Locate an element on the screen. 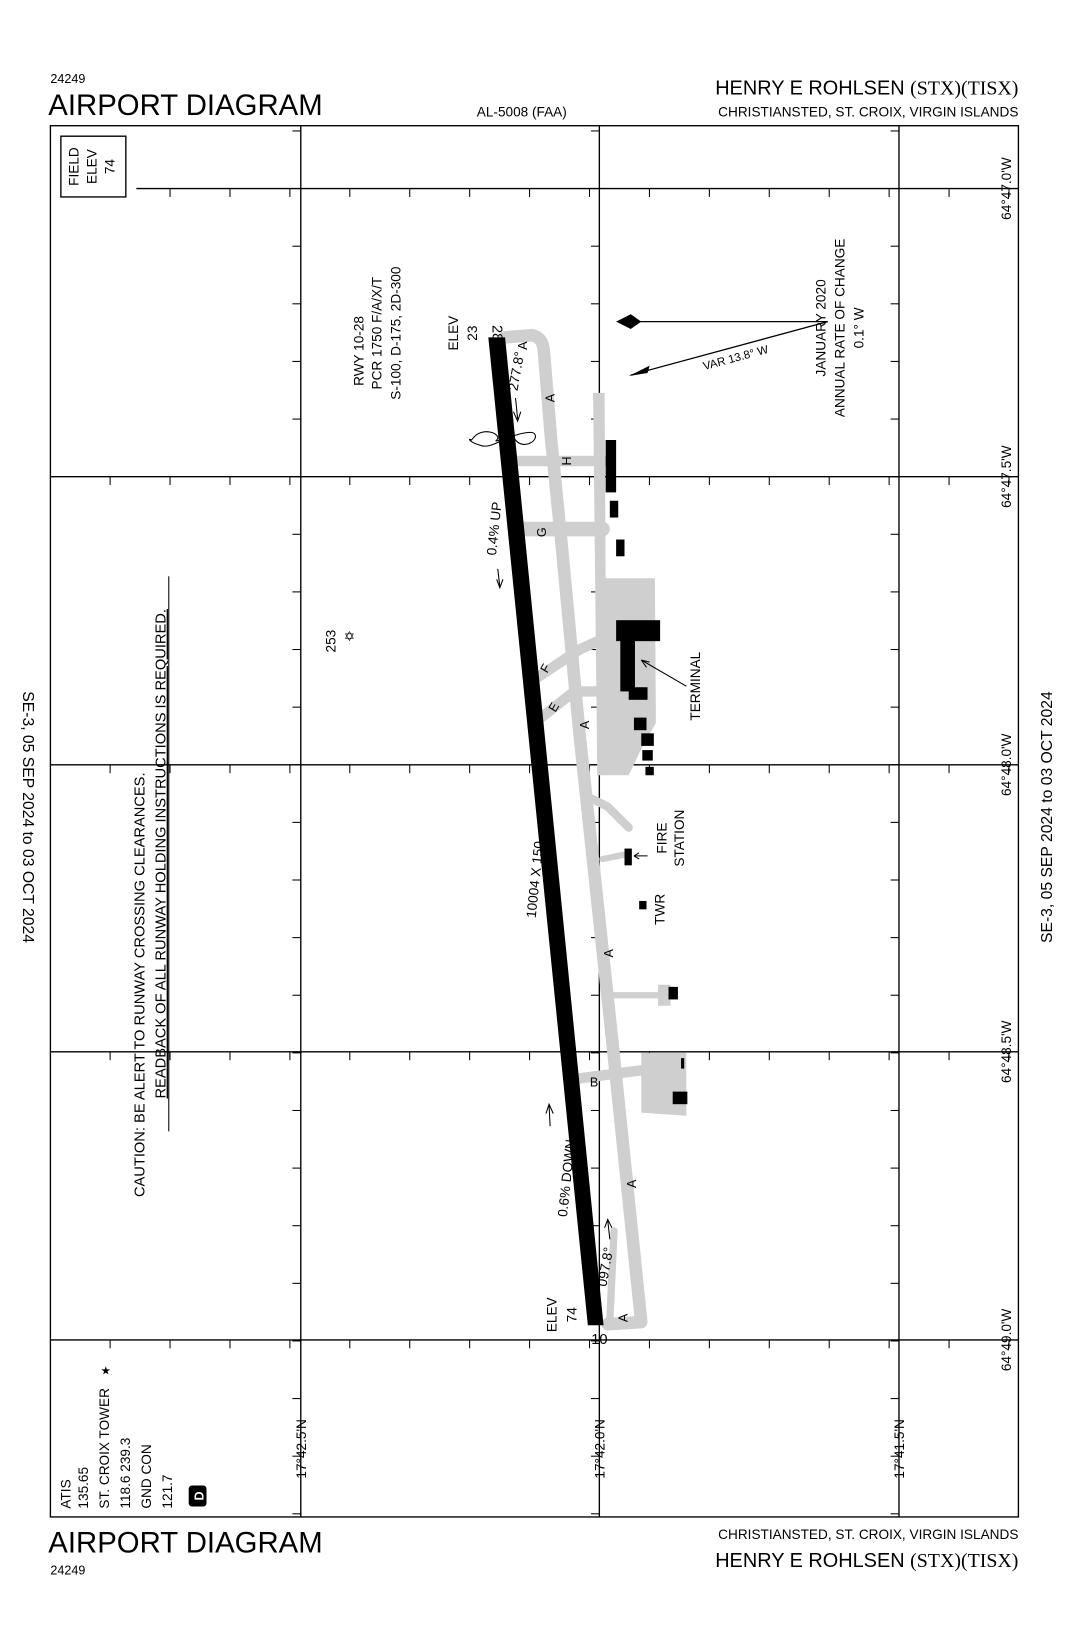 The height and width of the screenshot is (1650, 1073). runway-28-heading: 277.8° is located at coordinates (517, 371).